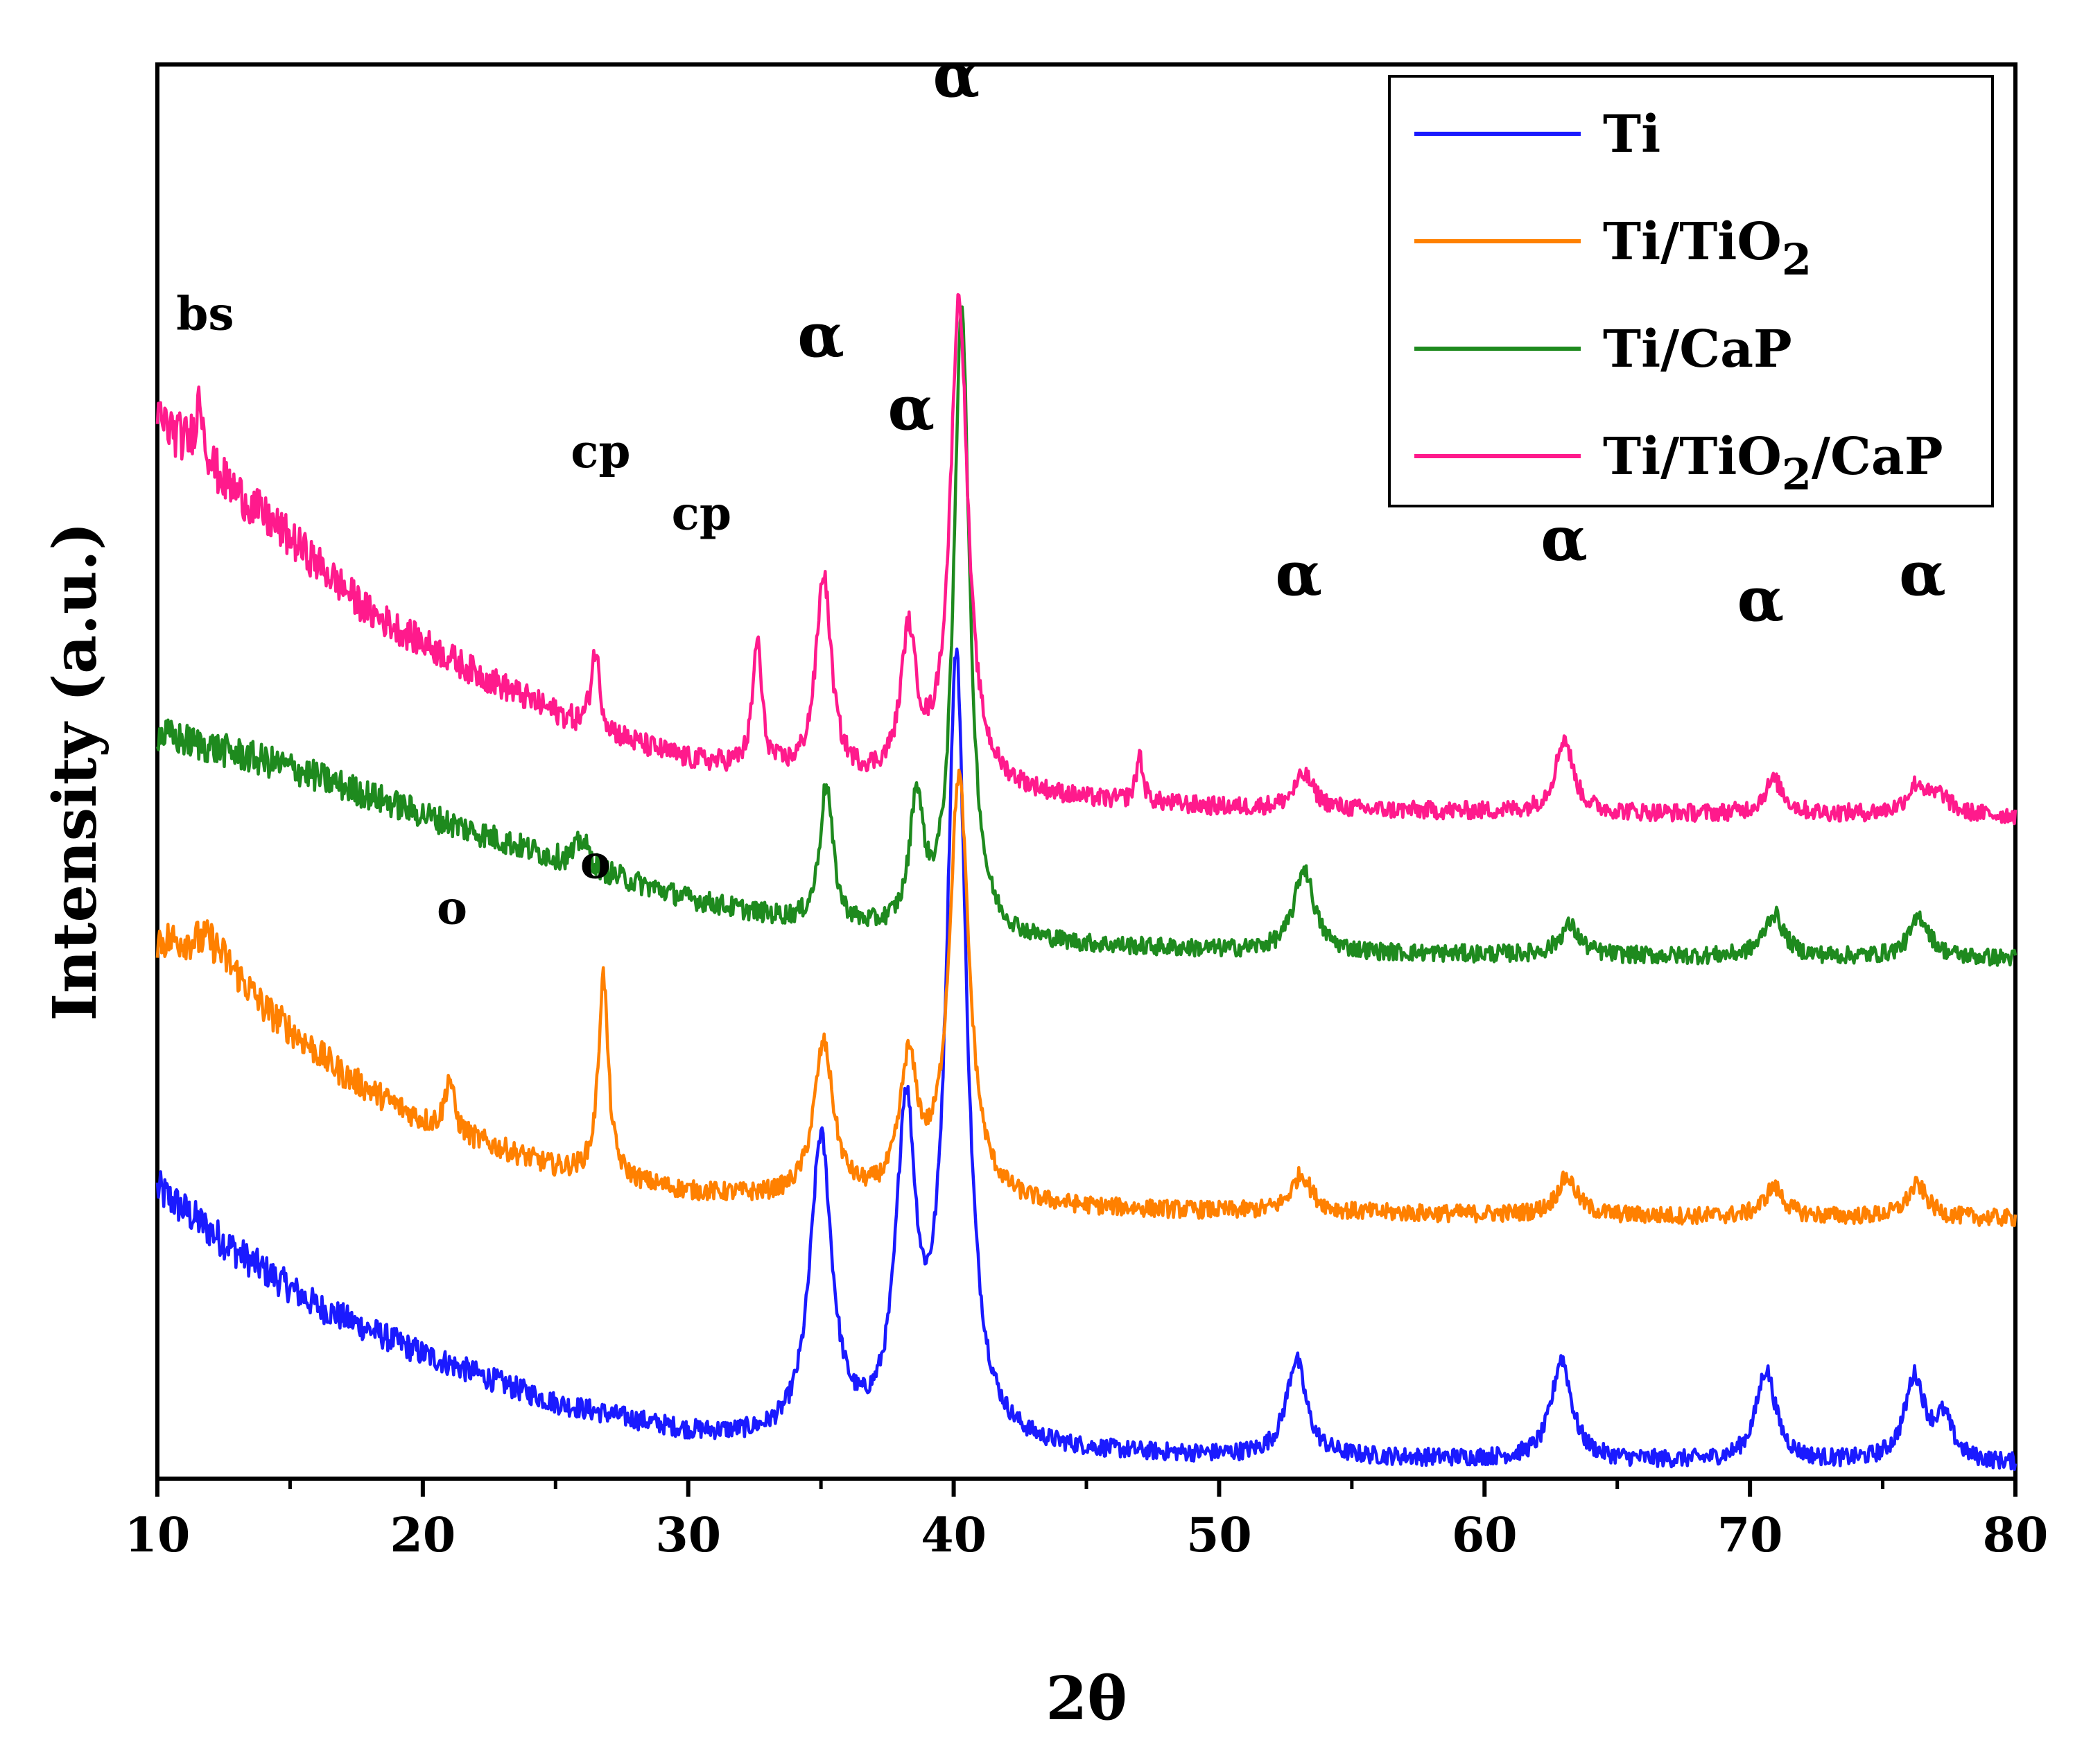 Image resolution: width=2100 pixels, height=1749 pixels. I want to click on x-tick-label: 30, so click(688, 1535).